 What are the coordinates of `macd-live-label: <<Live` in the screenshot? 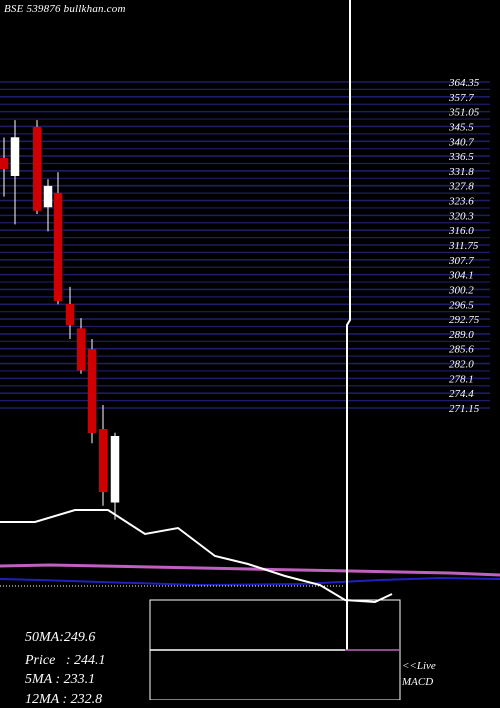 It's located at (419, 666).